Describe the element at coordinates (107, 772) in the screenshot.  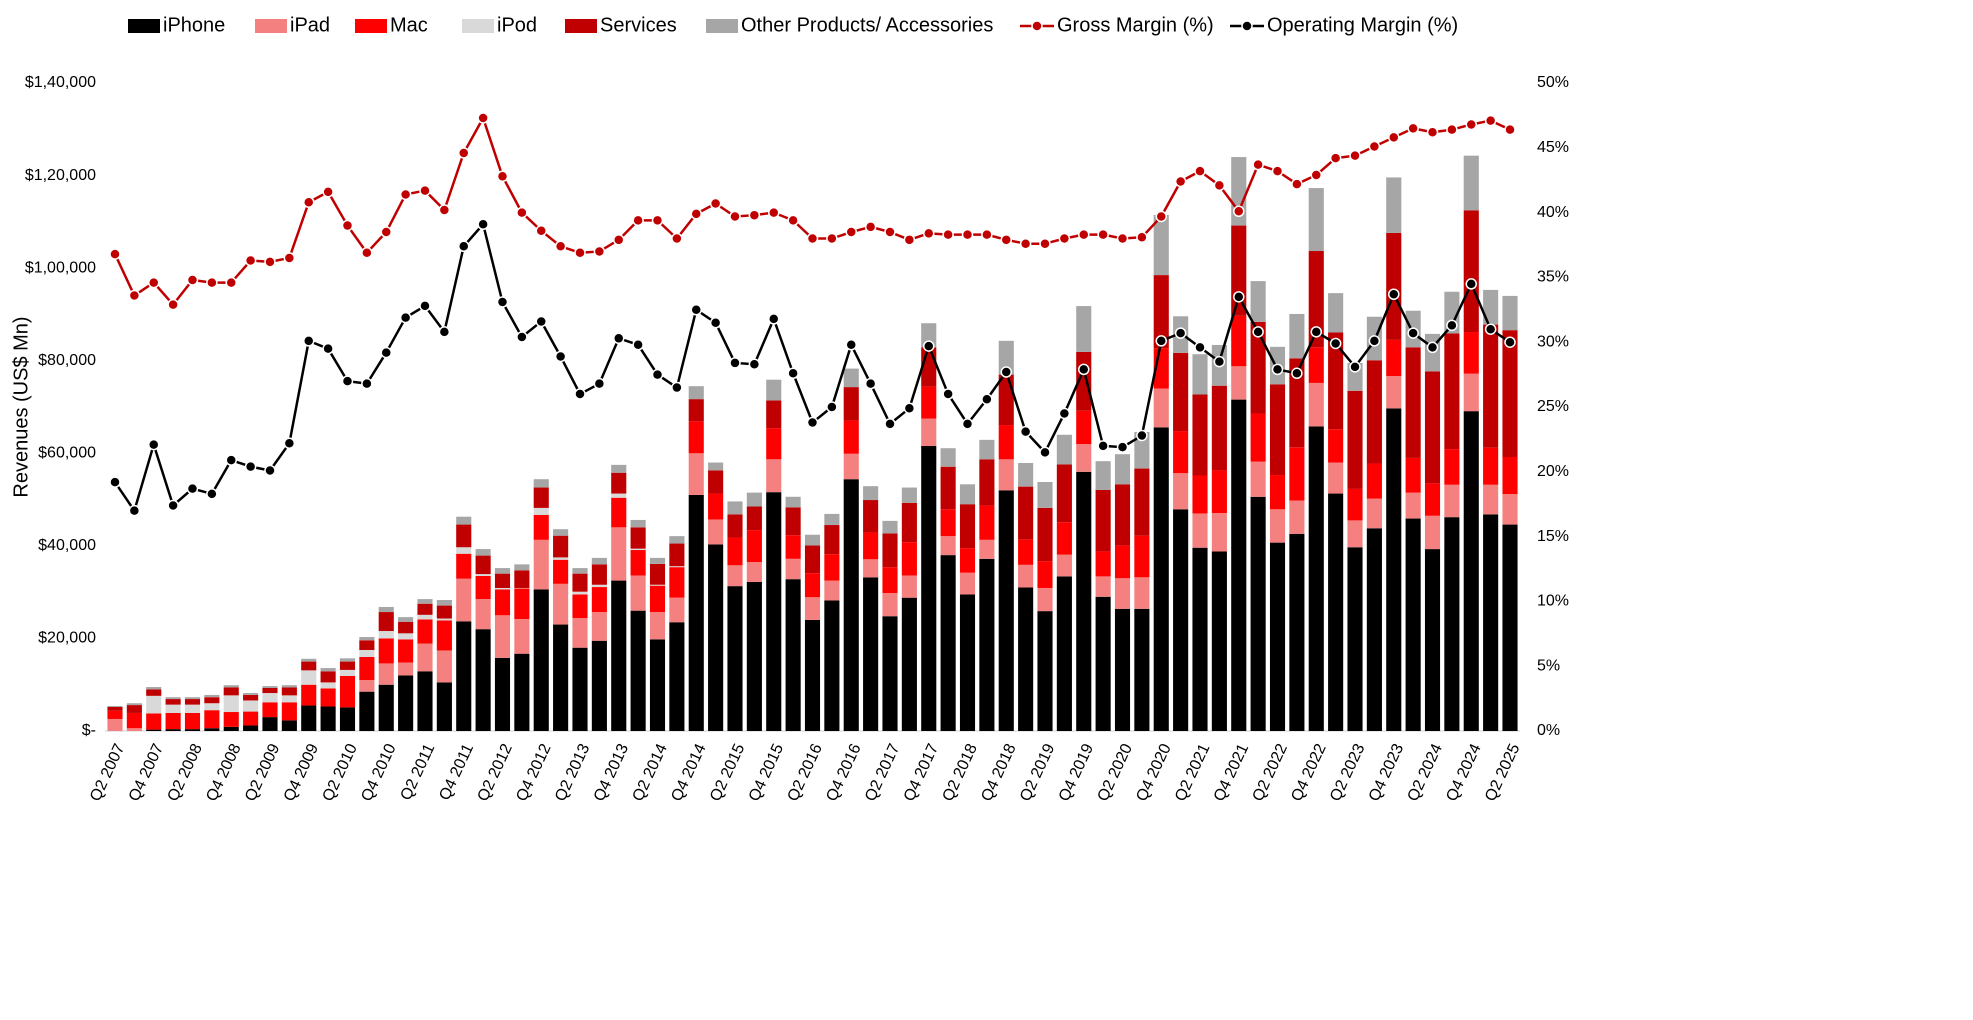
I see `x-tick-label: Q2 2007` at that location.